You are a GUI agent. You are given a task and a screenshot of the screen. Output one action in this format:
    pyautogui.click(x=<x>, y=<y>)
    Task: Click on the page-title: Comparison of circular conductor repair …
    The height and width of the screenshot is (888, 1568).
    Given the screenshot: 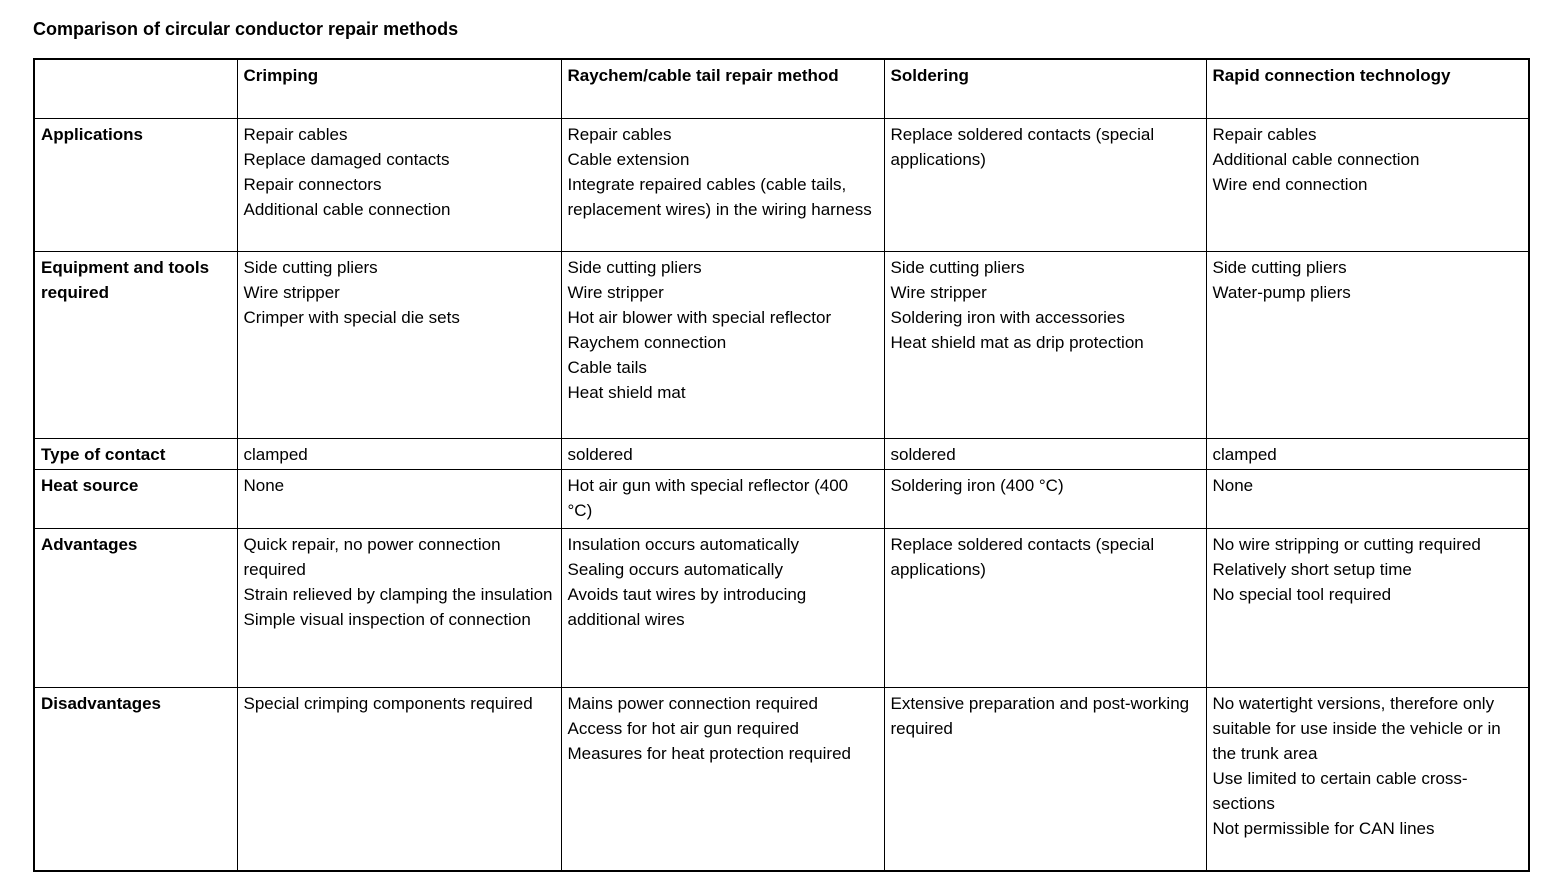 What is the action you would take?
    pyautogui.click(x=246, y=29)
    